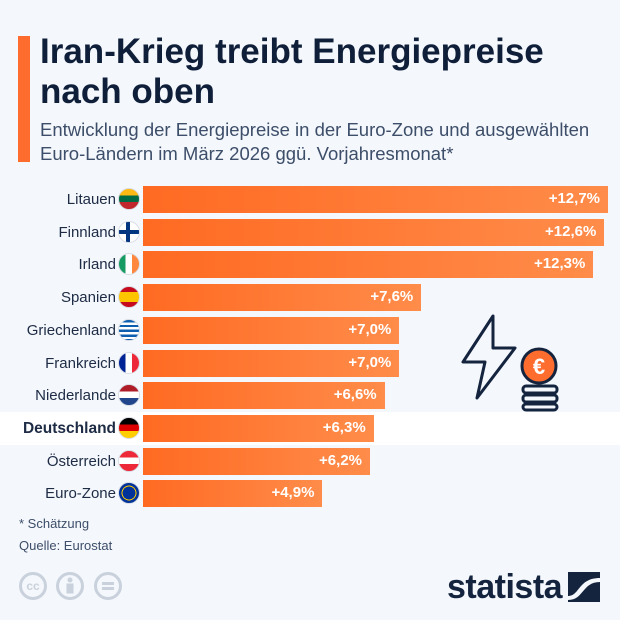  What do you see at coordinates (129, 264) in the screenshot?
I see `flag-irland-icon` at bounding box center [129, 264].